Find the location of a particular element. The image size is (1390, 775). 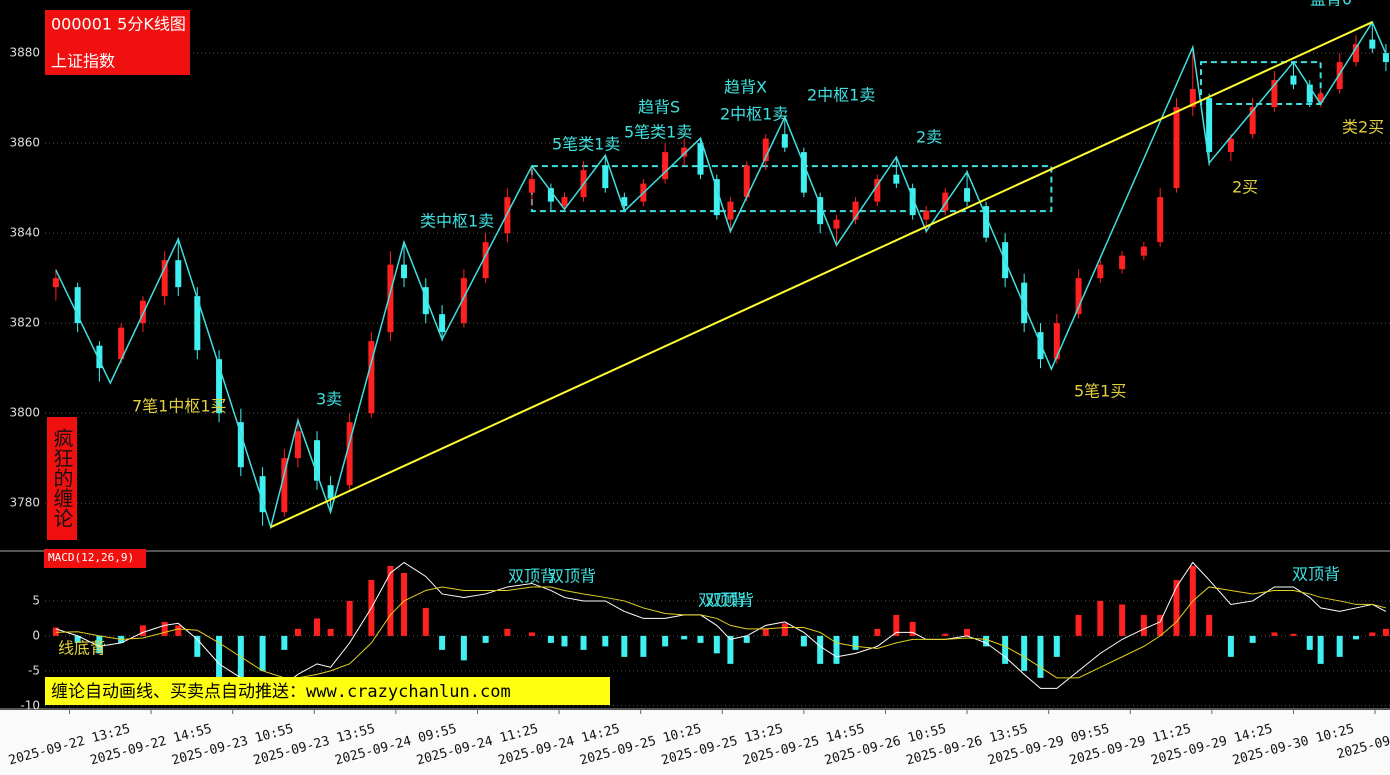

annotation: 2卖 is located at coordinates (929, 137).